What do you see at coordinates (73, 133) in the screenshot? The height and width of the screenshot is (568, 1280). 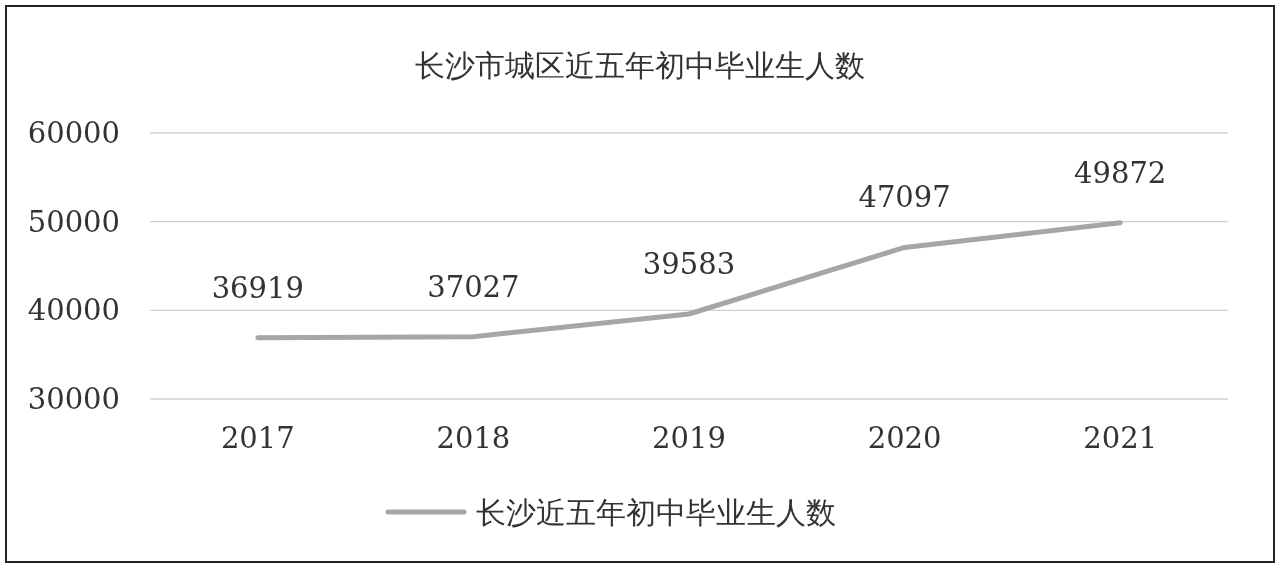 I see `y-tick-label: 60000` at bounding box center [73, 133].